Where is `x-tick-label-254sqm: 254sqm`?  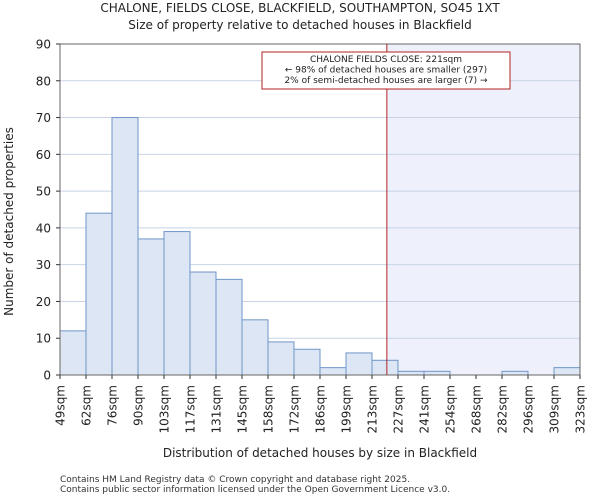 x-tick-label-254sqm: 254sqm is located at coordinates (451, 409).